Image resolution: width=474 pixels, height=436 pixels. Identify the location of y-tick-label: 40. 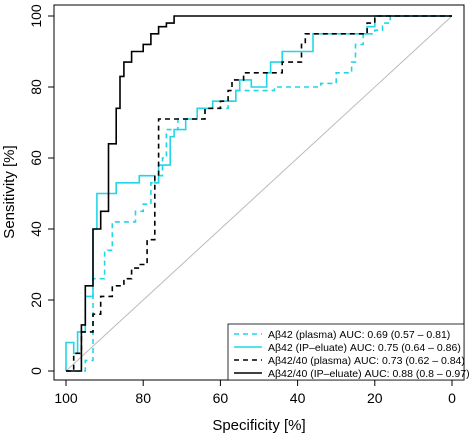
(36, 229).